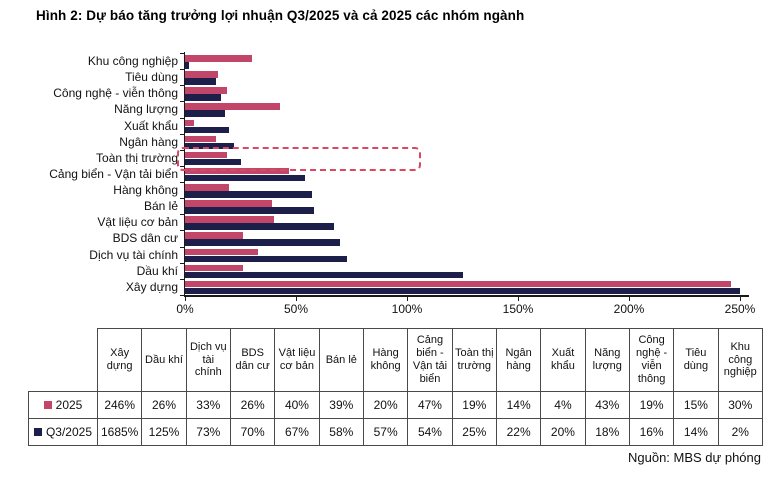 This screenshot has height=480, width=769. What do you see at coordinates (63, 432) in the screenshot?
I see `legend-cell: Q3/2025` at bounding box center [63, 432].